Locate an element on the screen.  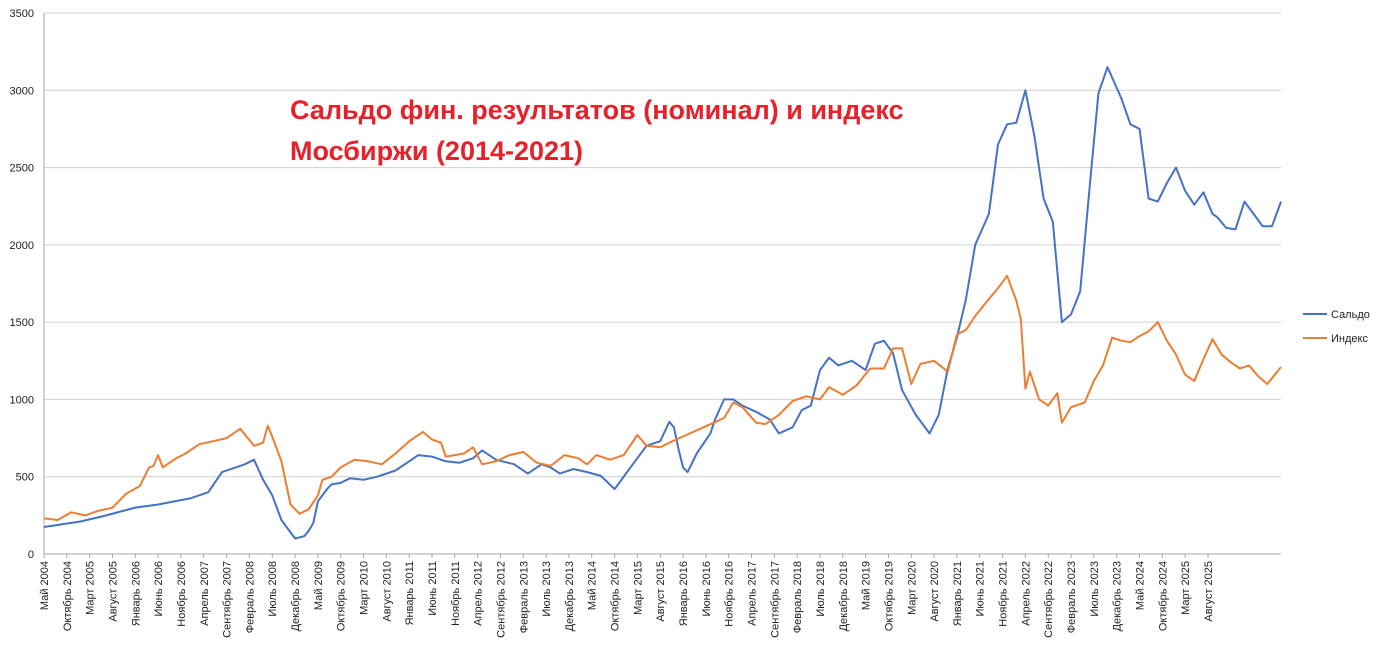
y-tick-label: 0 is located at coordinates (31, 555).